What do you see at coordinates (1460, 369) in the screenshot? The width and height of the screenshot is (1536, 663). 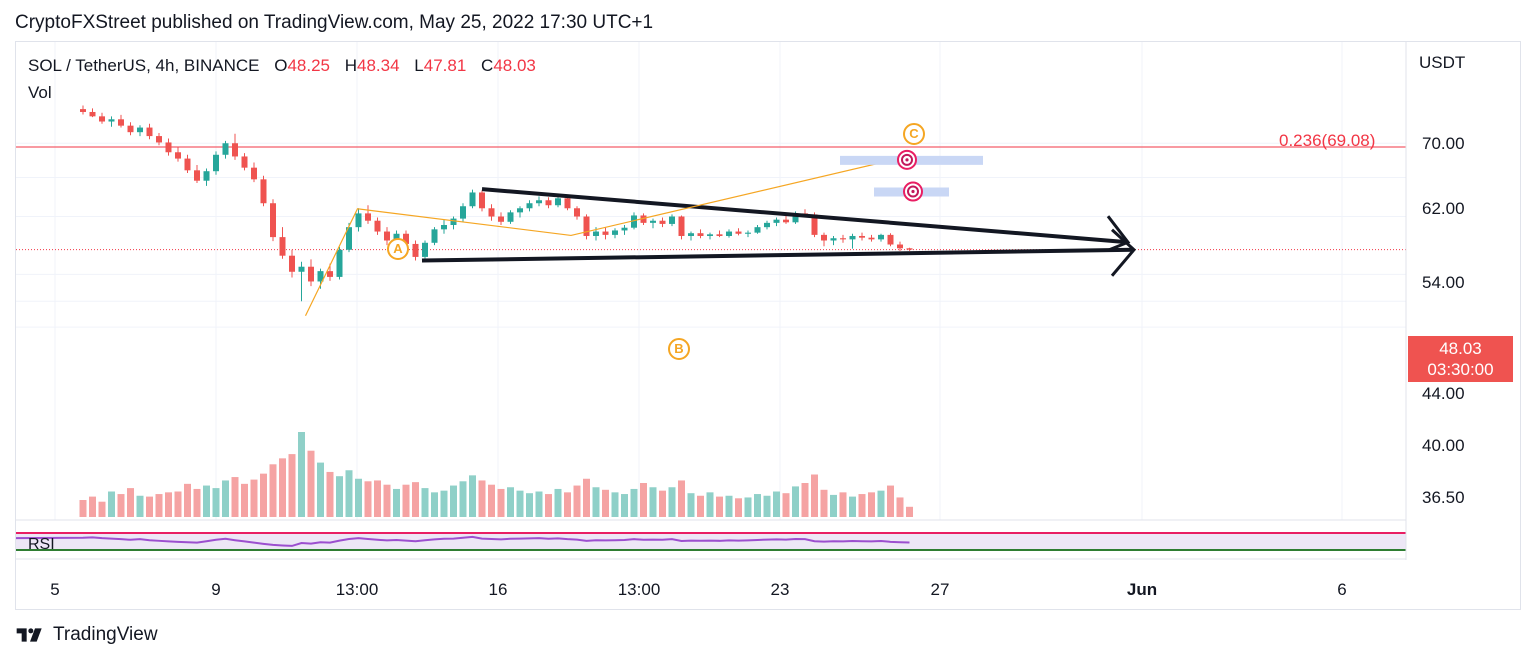 I see `bar-countdown: 03:30:00` at bounding box center [1460, 369].